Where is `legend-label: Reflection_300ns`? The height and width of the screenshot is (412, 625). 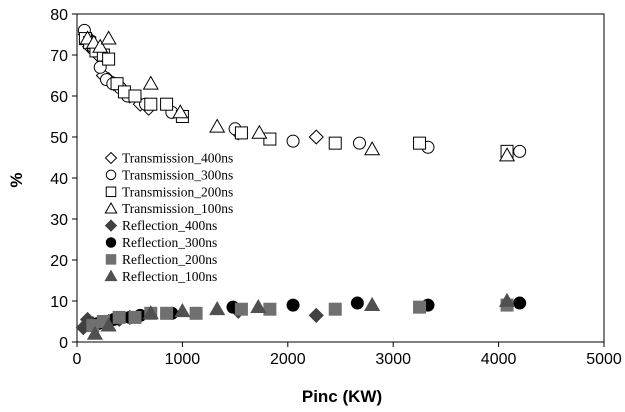
legend-label: Reflection_300ns is located at coordinates (169, 242).